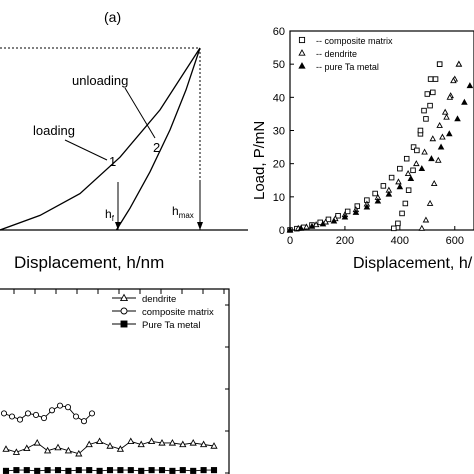 This screenshot has width=474, height=474. What do you see at coordinates (140, 113) in the screenshot?
I see `unloading-leader` at bounding box center [140, 113].